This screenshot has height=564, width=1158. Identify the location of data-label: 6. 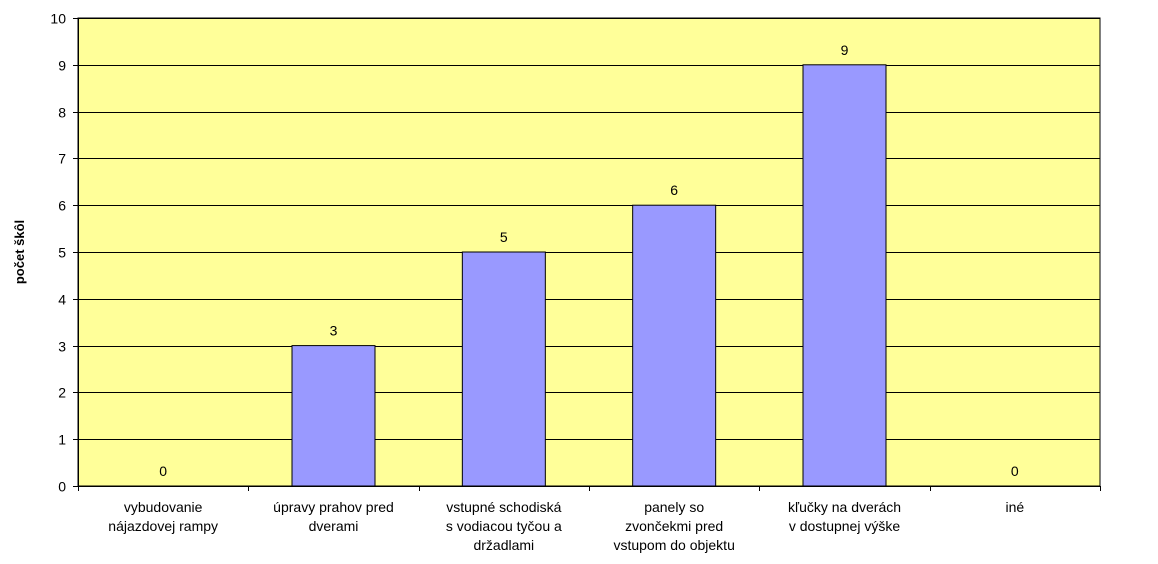
(674, 190).